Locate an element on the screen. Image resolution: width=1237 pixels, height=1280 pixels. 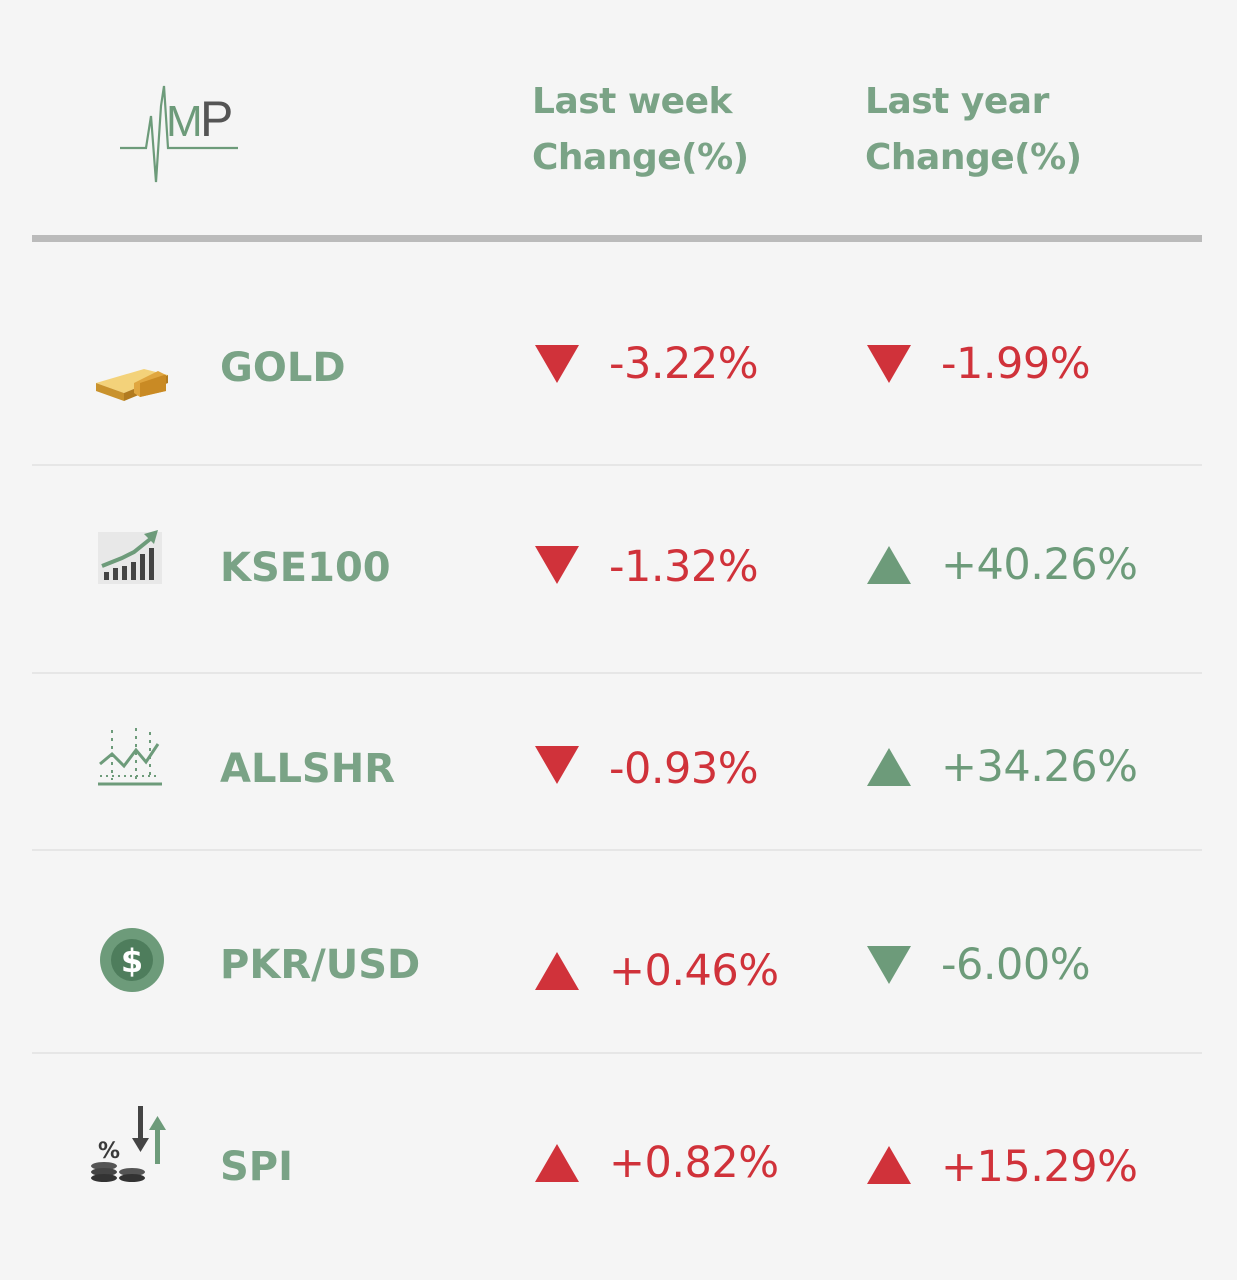
year-change-value: -1.99% is located at coordinates (1016, 364).